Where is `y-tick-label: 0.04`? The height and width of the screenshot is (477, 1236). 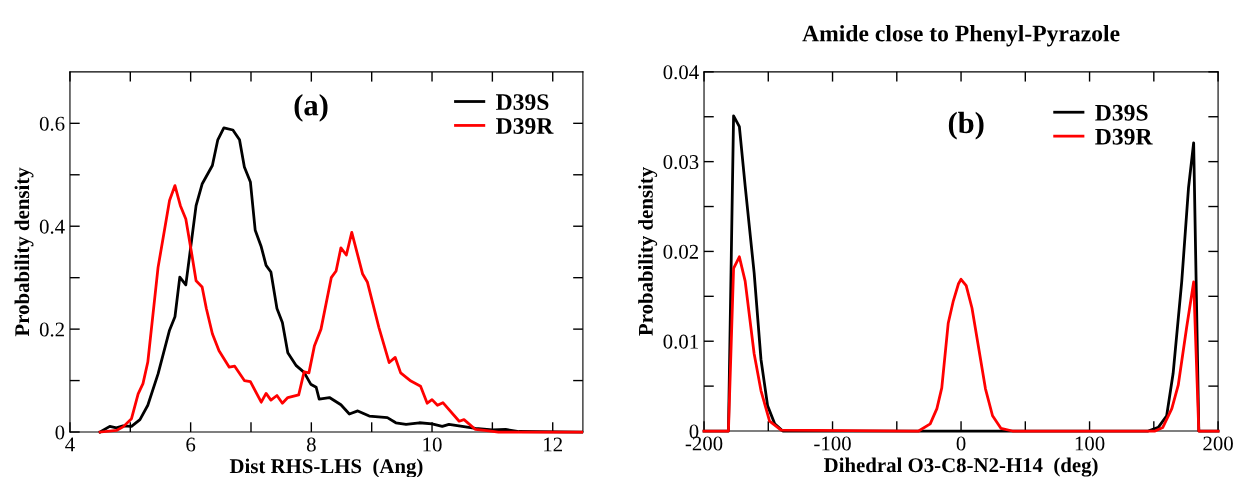 y-tick-label: 0.04 is located at coordinates (681, 72).